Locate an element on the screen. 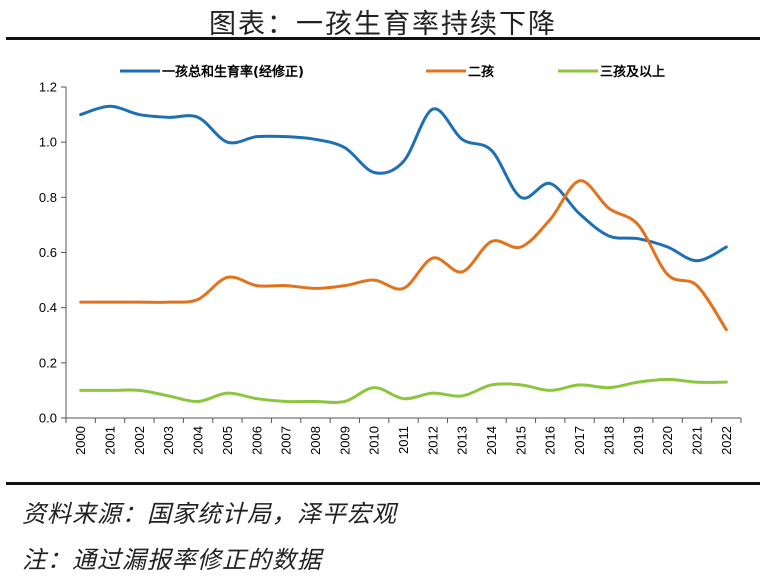 This screenshot has height=579, width=766. x-tick-label: 2011 is located at coordinates (403, 440).